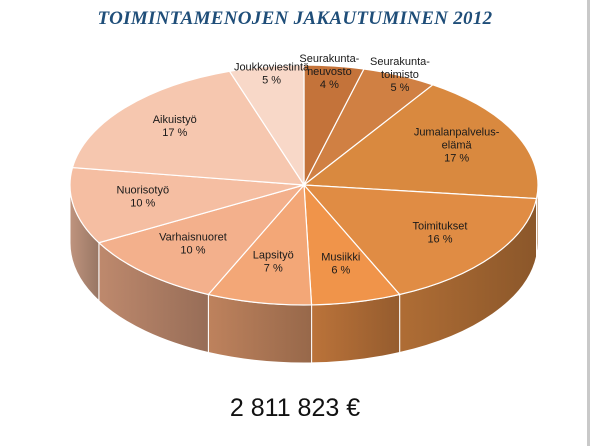 Image resolution: width=590 pixels, height=446 pixels. Describe the element at coordinates (187, 205) in the screenshot. I see `pie-slice-nuorisoty` at that location.